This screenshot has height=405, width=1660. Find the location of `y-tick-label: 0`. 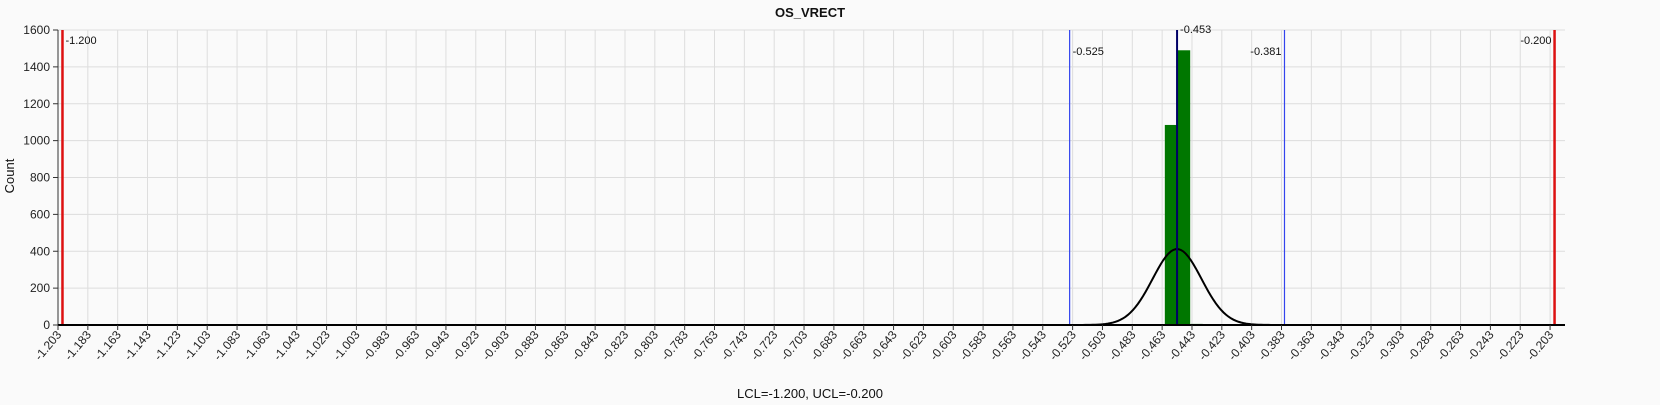

y-tick-label: 0 is located at coordinates (46, 325).